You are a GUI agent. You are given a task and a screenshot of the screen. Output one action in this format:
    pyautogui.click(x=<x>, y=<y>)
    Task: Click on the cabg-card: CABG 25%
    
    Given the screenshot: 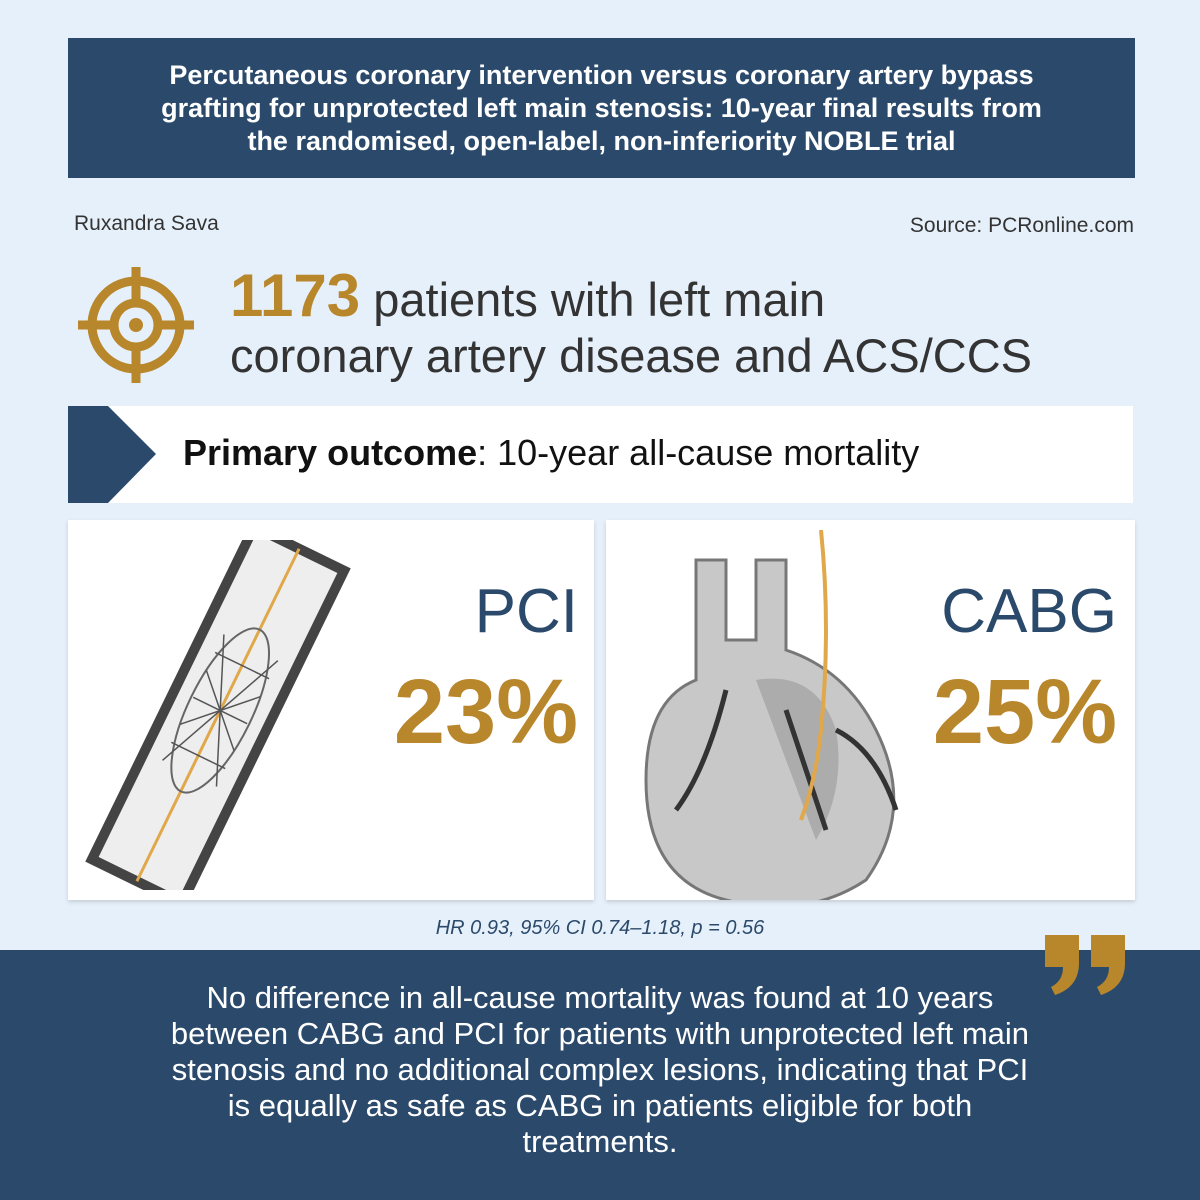 What is the action you would take?
    pyautogui.click(x=870, y=710)
    